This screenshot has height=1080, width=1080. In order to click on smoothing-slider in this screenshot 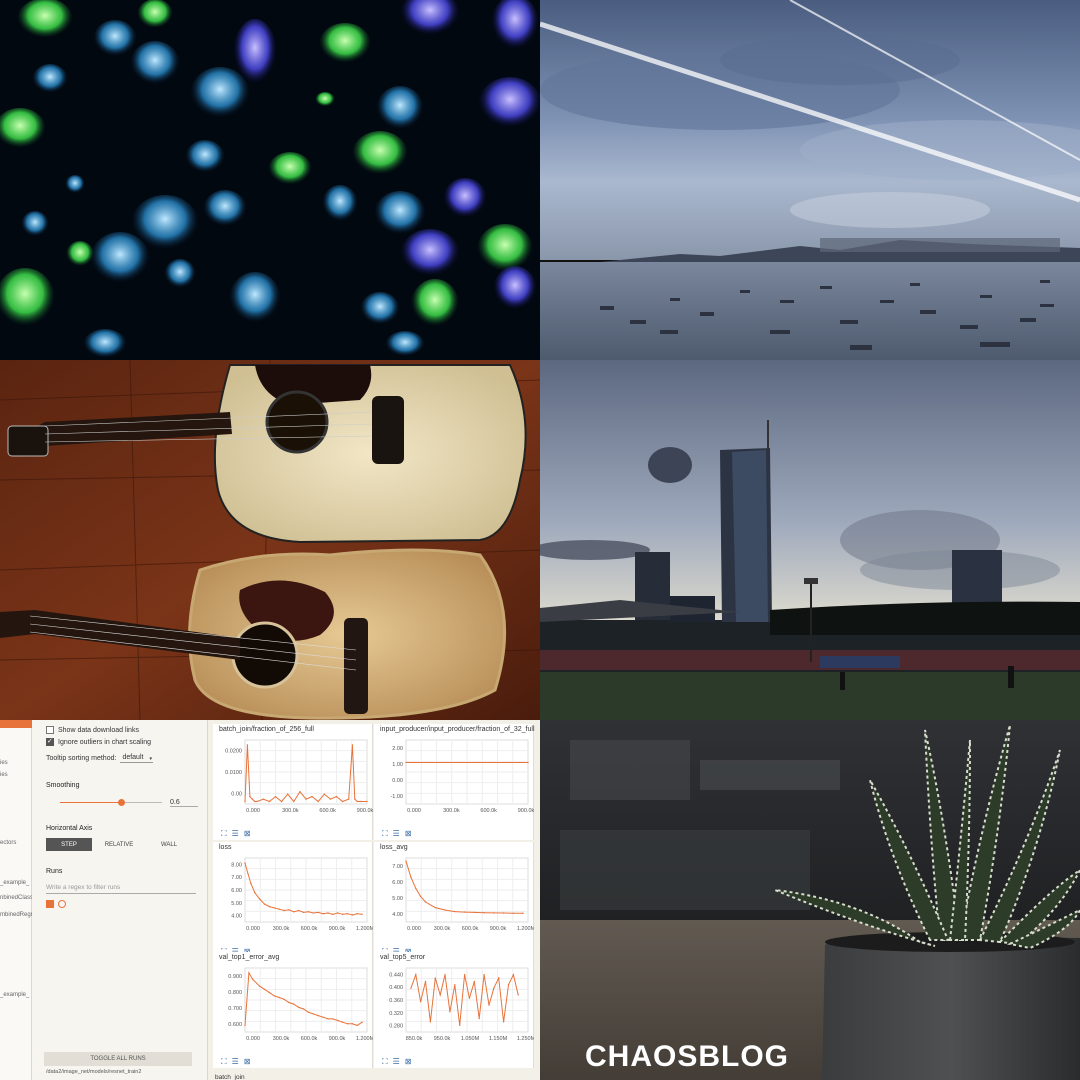, I will do `click(111, 802)`.